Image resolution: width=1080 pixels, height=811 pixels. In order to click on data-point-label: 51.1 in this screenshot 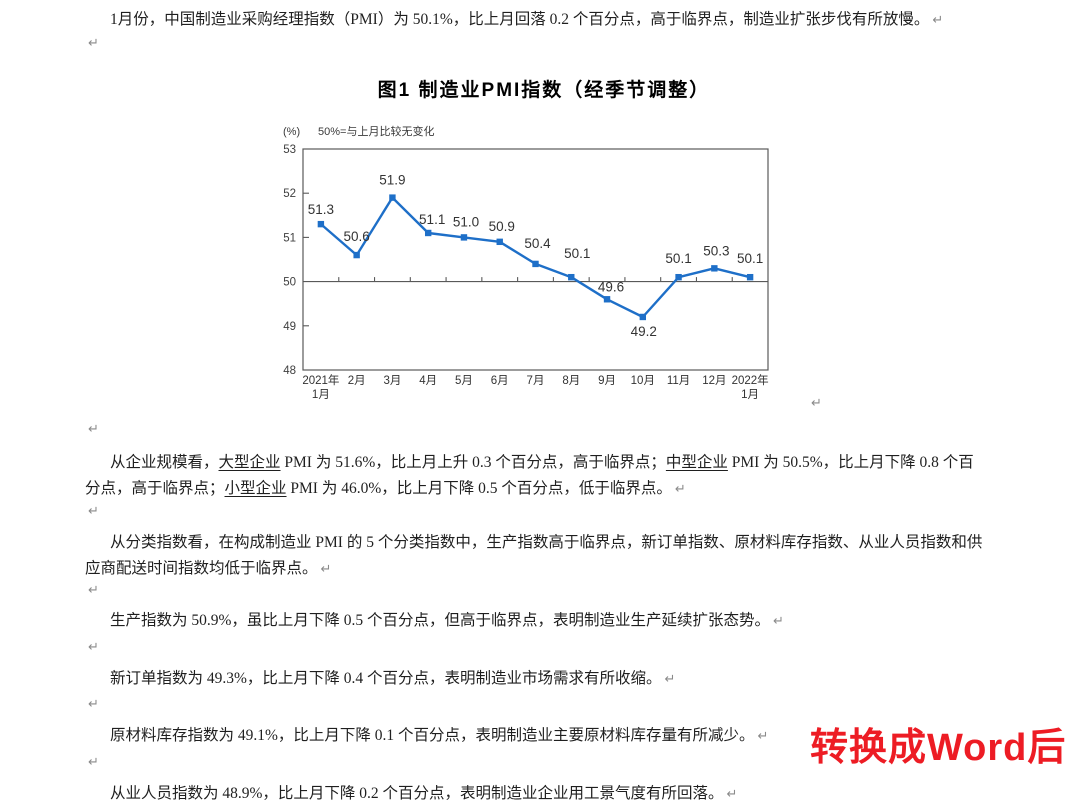, I will do `click(432, 219)`.